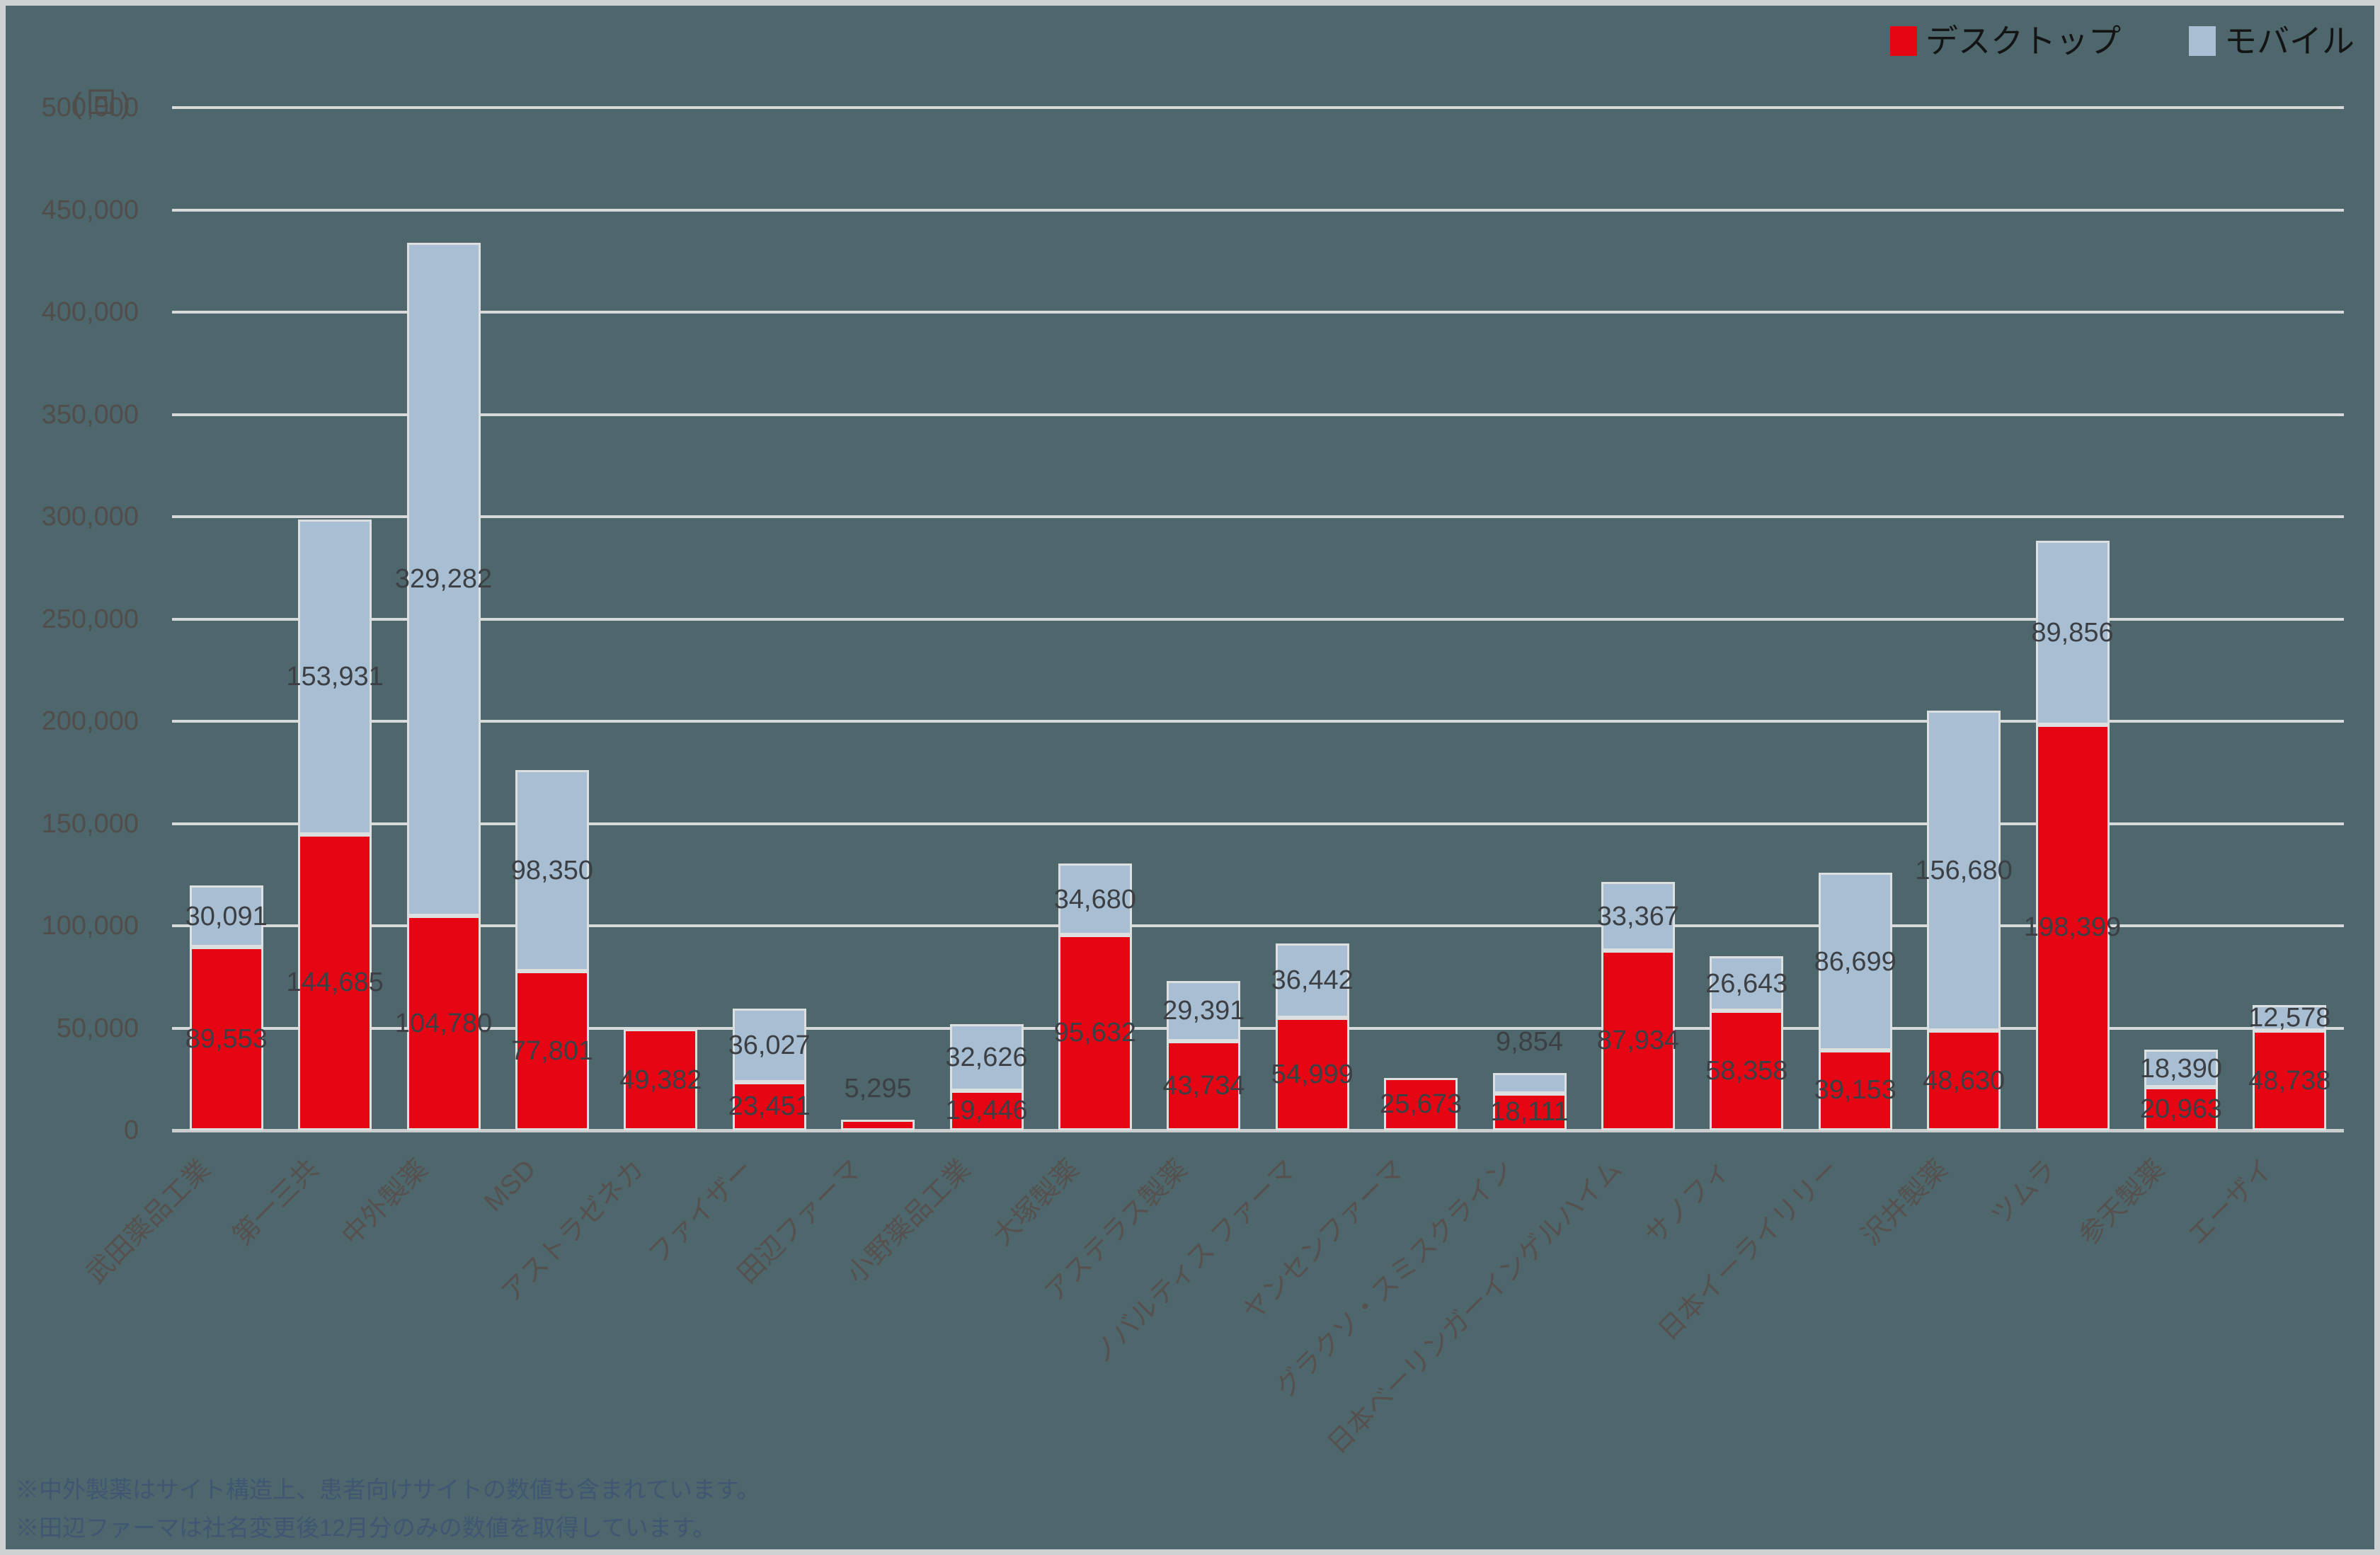 Image resolution: width=2380 pixels, height=1555 pixels. What do you see at coordinates (90, 107) in the screenshot?
I see `y-axis-tick-label: 500,000` at bounding box center [90, 107].